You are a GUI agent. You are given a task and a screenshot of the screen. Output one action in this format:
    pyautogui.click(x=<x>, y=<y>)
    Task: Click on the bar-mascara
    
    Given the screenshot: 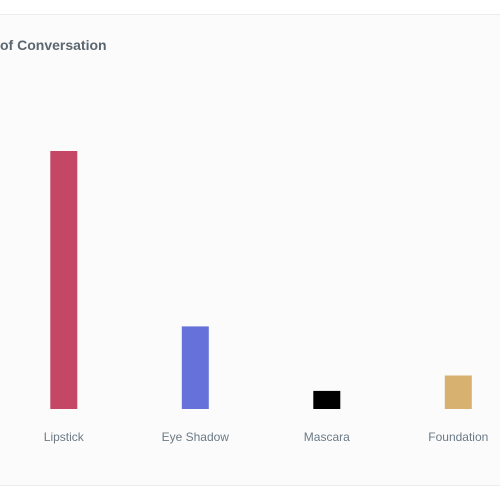 What is the action you would take?
    pyautogui.click(x=327, y=399)
    